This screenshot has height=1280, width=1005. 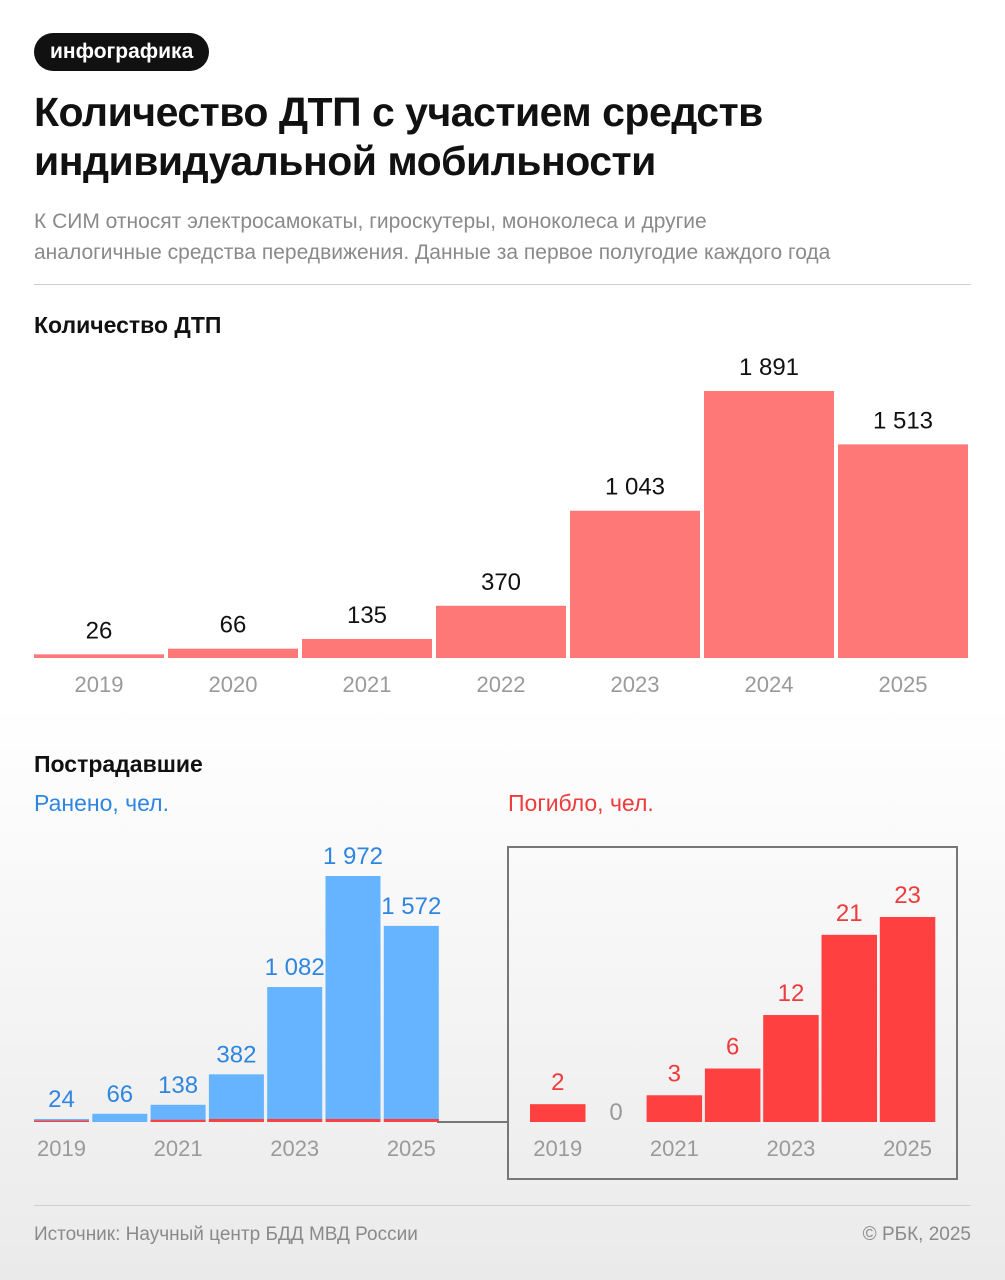 I want to click on victims-section-title: Пострадавшие, so click(x=118, y=764).